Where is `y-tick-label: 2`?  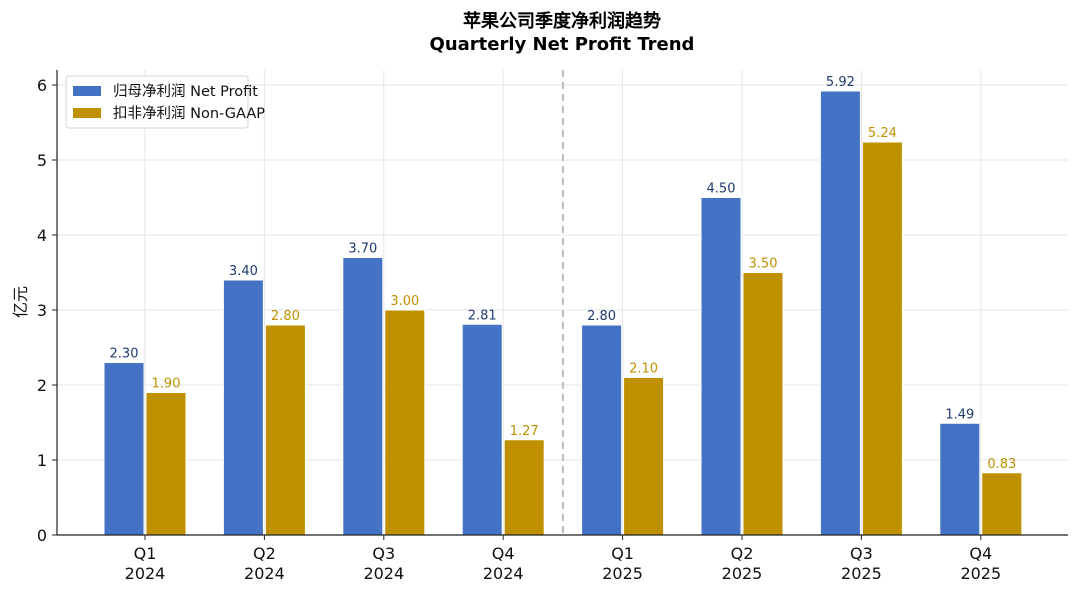
y-tick-label: 2 is located at coordinates (42, 385).